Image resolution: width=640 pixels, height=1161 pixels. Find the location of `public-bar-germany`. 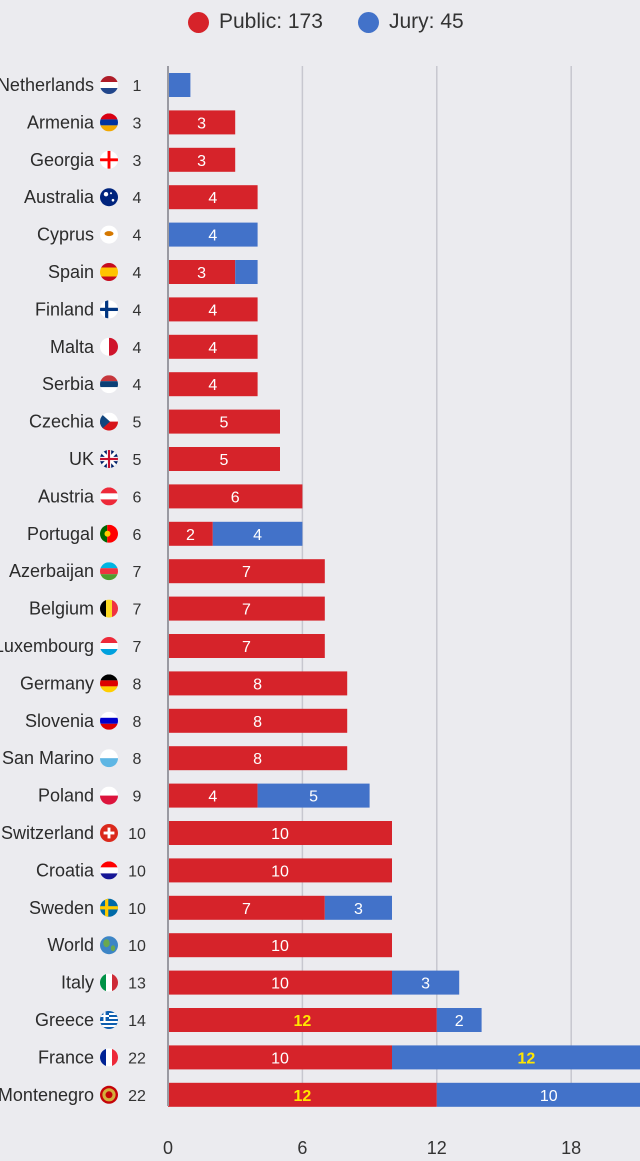

public-bar-germany is located at coordinates (258, 683).